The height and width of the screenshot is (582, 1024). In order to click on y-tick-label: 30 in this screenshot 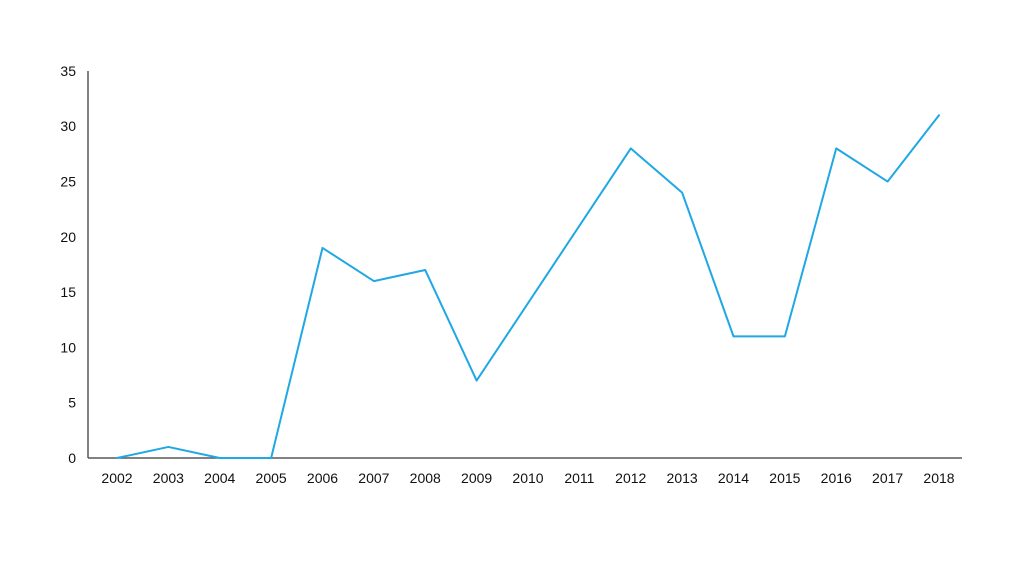, I will do `click(68, 126)`.